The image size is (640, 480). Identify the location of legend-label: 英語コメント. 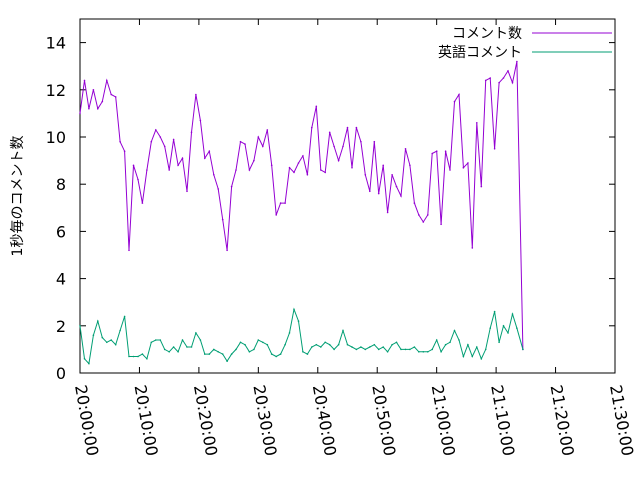
(480, 52).